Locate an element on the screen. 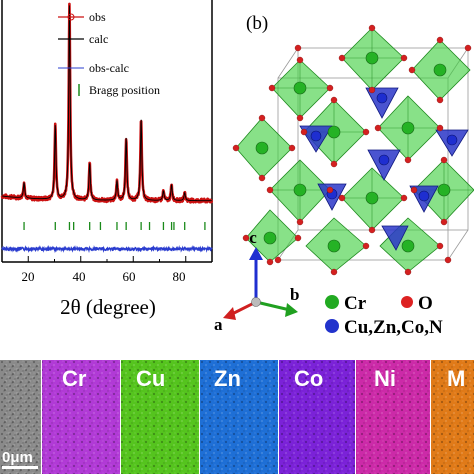 The height and width of the screenshot is (474, 474). map-tile-ni: Ni is located at coordinates (393, 417).